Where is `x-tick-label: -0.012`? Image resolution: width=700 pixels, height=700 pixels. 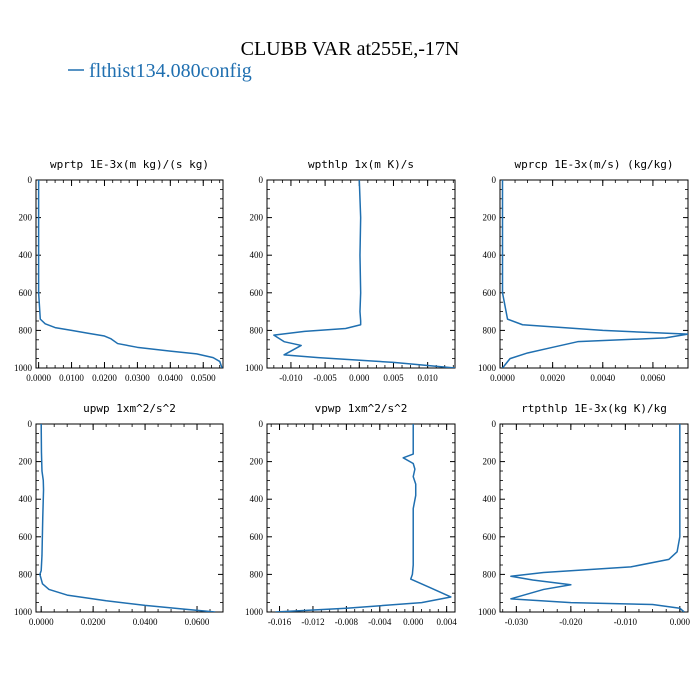 x-tick-label: -0.012 is located at coordinates (312, 622).